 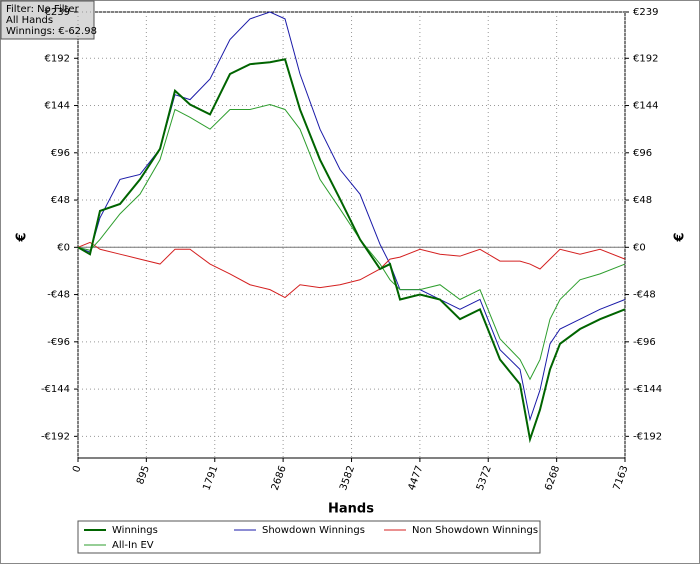 I want to click on y-tick-label: €48, so click(x=60, y=200).